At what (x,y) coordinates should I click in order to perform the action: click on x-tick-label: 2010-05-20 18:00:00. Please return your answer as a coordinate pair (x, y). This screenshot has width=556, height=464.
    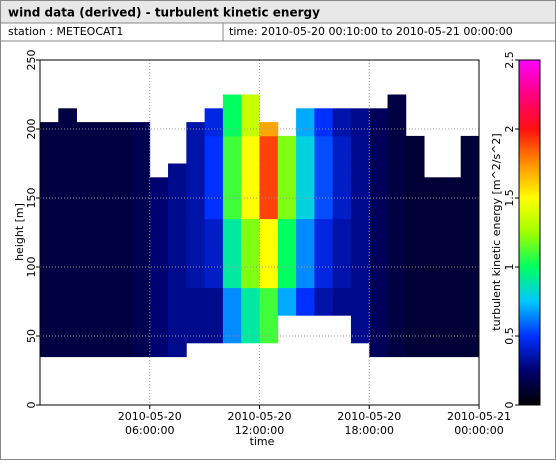
    Looking at the image, I should click on (369, 423).